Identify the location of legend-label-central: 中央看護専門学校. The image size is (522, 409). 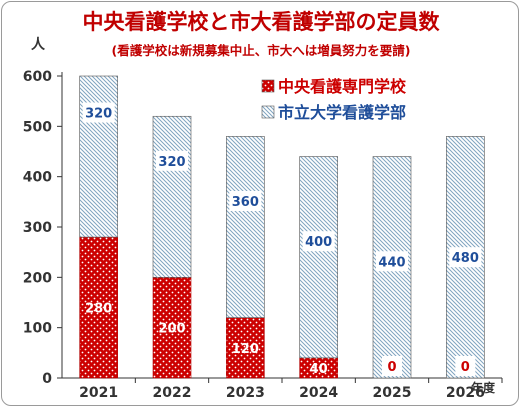
(342, 86).